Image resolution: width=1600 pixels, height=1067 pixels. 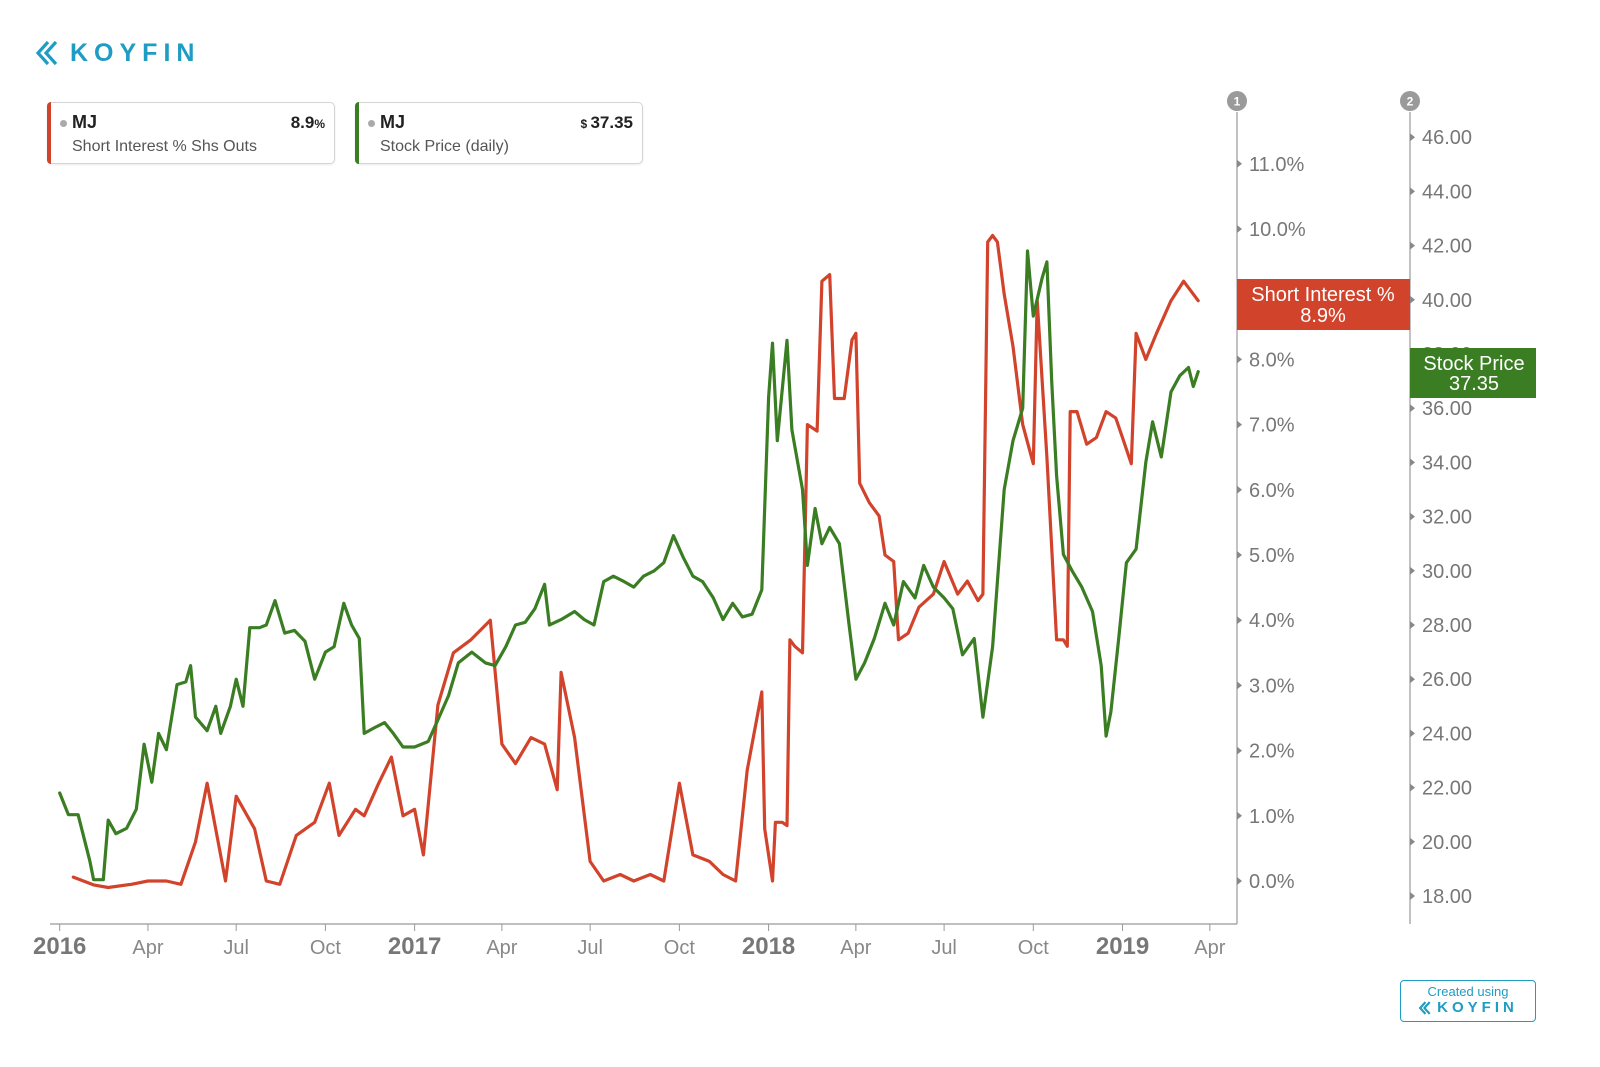 I want to click on legend-value: 8.9%, so click(x=307, y=122).